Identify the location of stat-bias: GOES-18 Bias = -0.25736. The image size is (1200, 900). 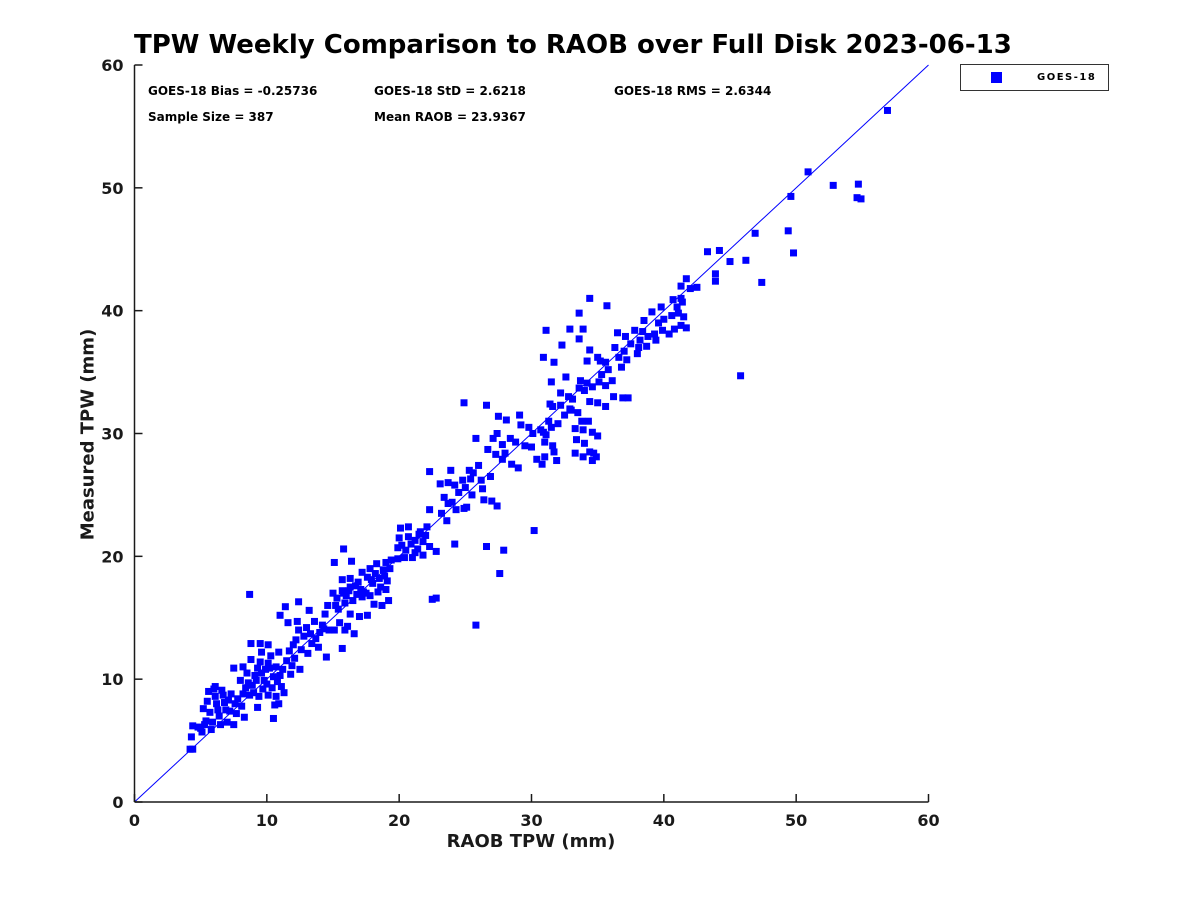
(233, 91).